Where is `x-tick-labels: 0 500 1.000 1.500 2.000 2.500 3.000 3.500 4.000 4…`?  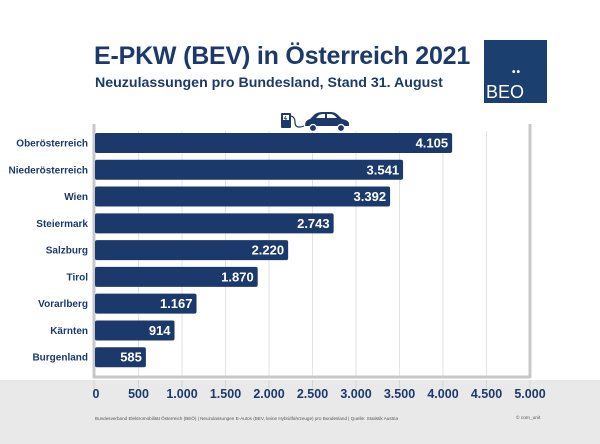 x-tick-labels: 0 500 1.000 1.500 2.000 2.500 3.000 3.500 4.000 4… is located at coordinates (319, 394).